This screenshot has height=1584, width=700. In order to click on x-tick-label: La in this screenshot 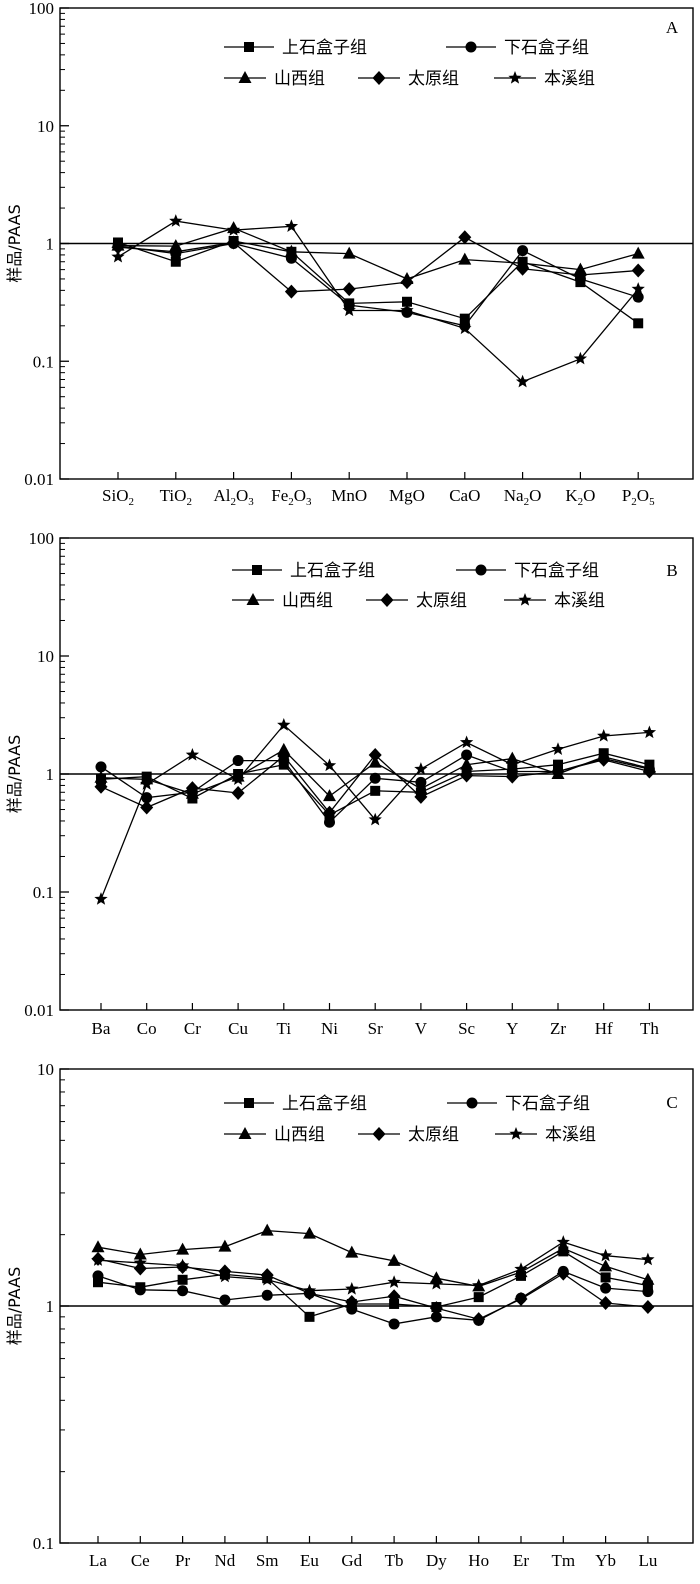, I will do `click(98, 1560)`.